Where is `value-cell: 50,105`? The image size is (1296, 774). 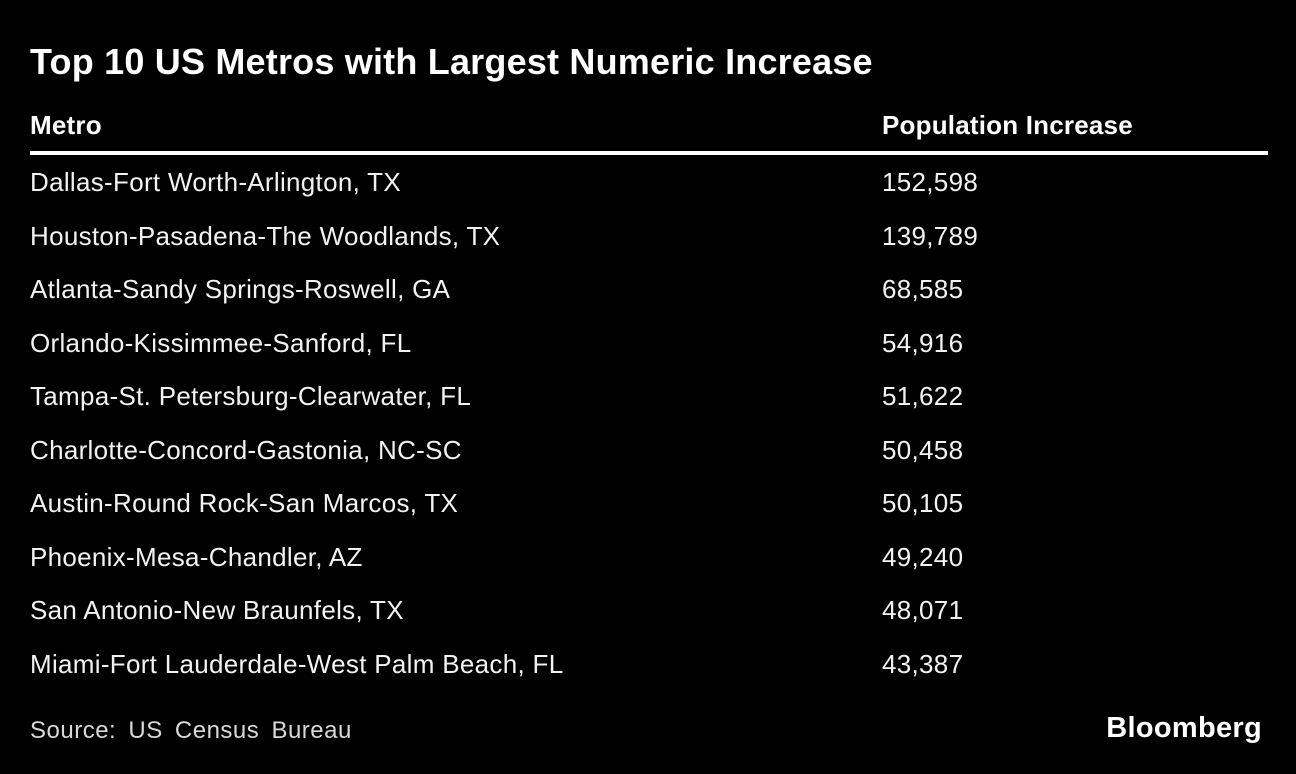
value-cell: 50,105 is located at coordinates (923, 503).